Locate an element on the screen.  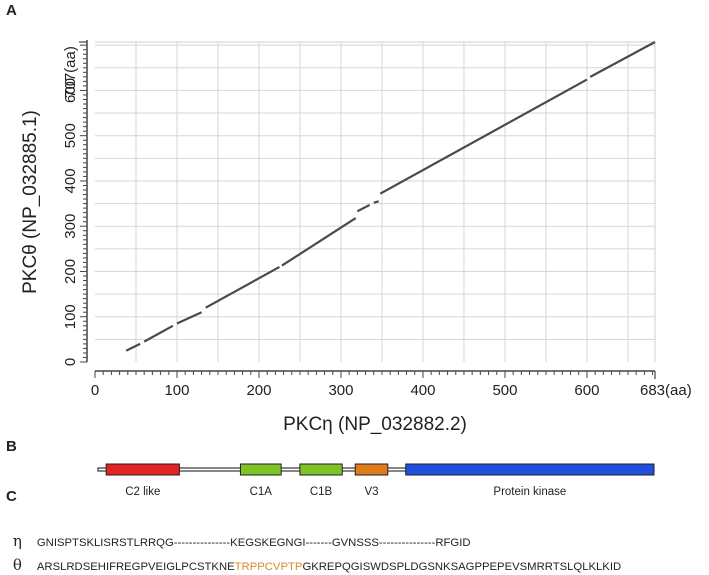
y-tick-label: 100 is located at coordinates (70, 316).